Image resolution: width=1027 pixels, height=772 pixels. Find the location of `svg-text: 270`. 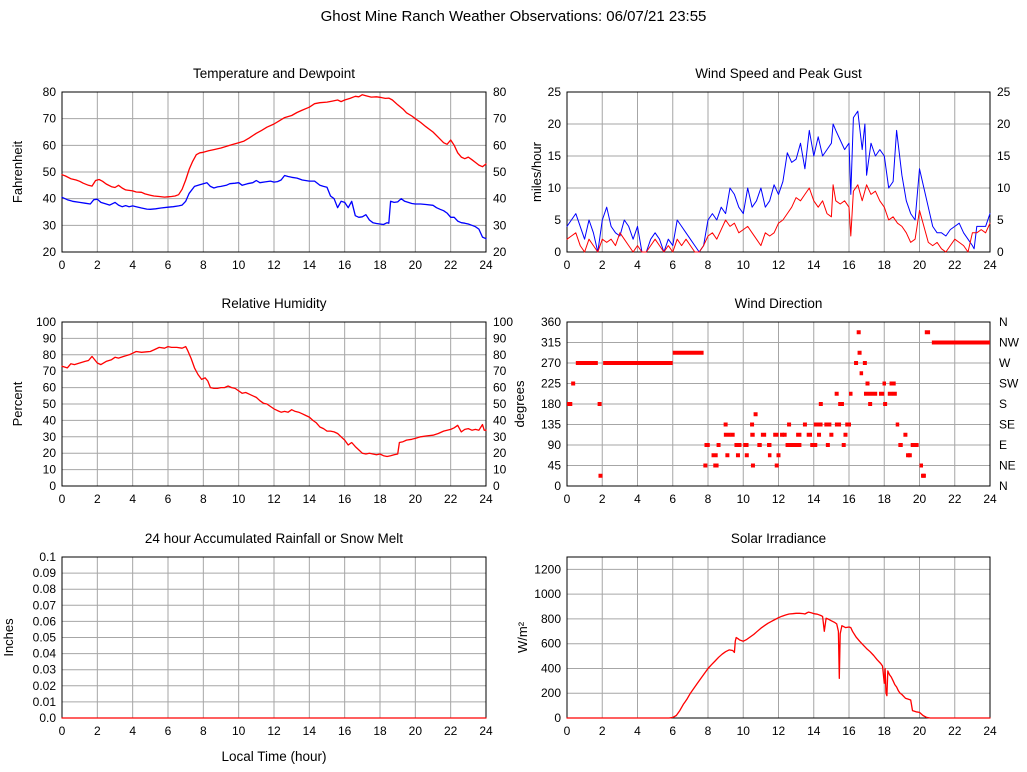

svg-text: 270 is located at coordinates (551, 363).